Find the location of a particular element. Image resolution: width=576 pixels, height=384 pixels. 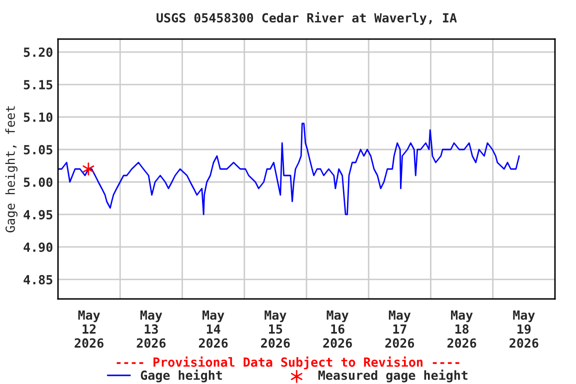

x-tick-label: May 12 2026 is located at coordinates (89, 329).